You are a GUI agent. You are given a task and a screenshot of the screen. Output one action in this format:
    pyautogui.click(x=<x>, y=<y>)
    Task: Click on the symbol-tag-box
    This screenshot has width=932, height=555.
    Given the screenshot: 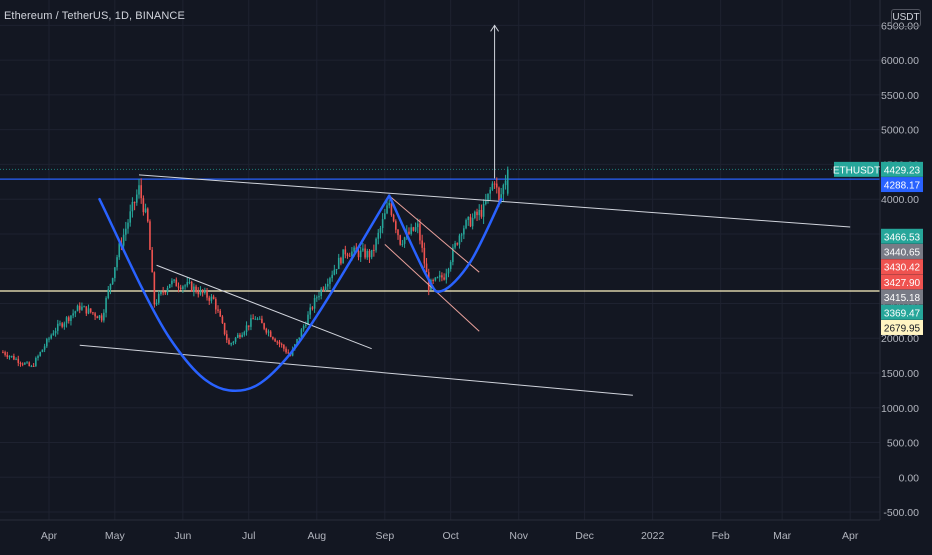 What is the action you would take?
    pyautogui.click(x=856, y=169)
    